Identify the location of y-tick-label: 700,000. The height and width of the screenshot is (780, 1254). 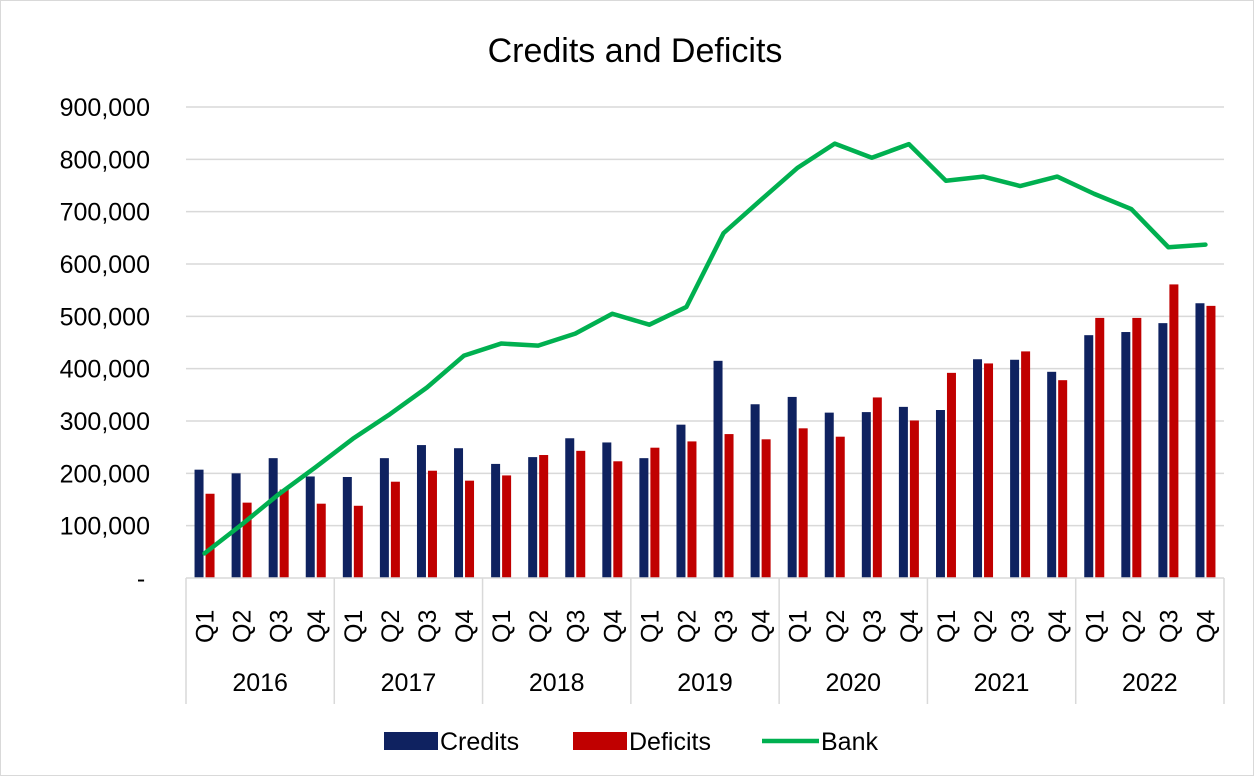
(105, 213).